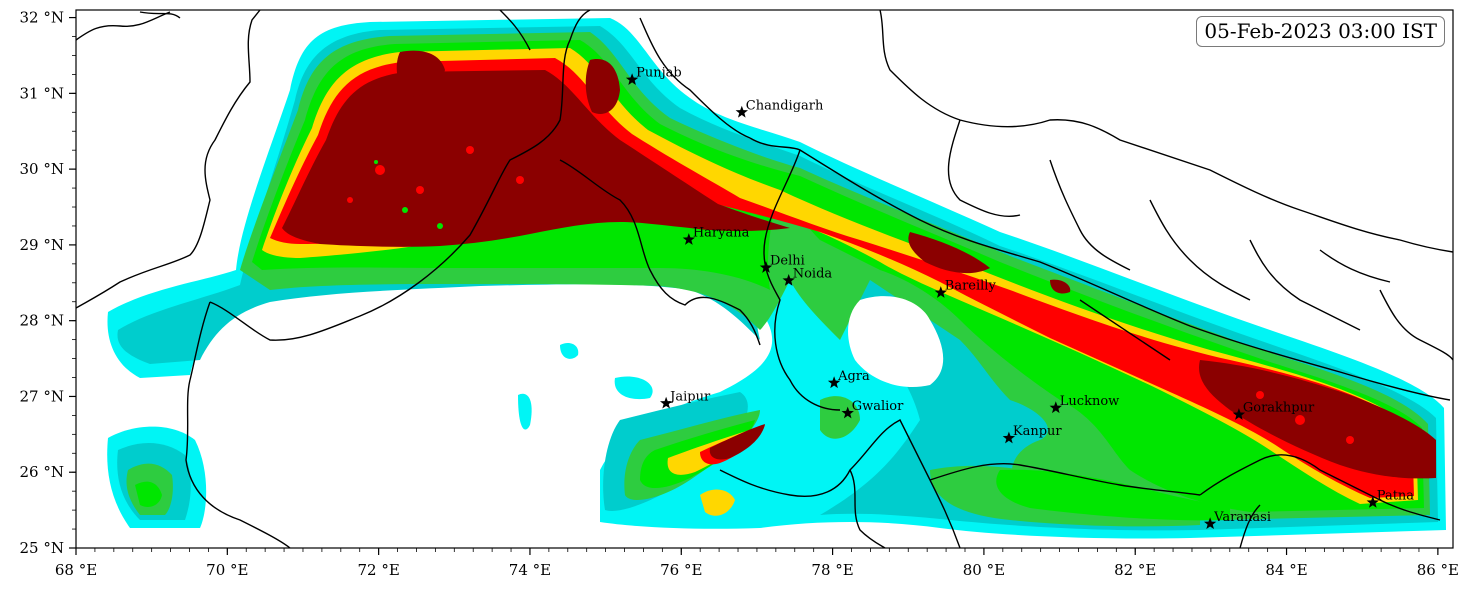  Describe the element at coordinates (832, 570) in the screenshot. I see `x-tick-label: 78 °E` at that location.